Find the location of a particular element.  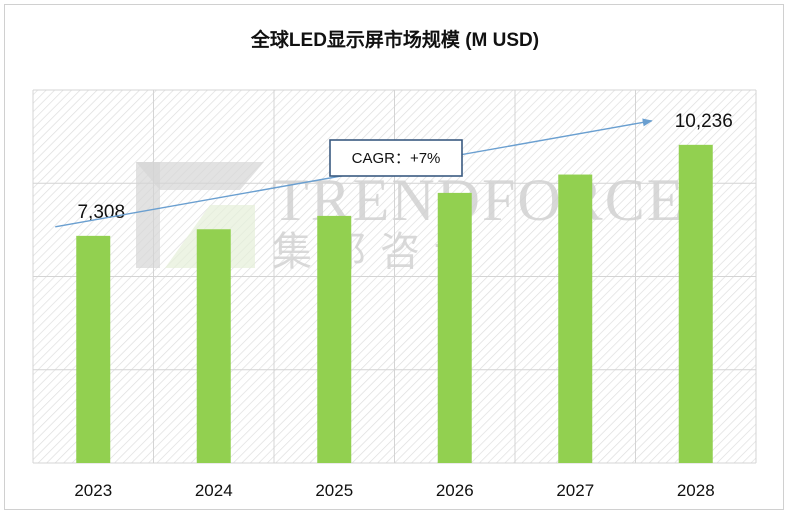

data-label-2023: 7,308 is located at coordinates (101, 212).